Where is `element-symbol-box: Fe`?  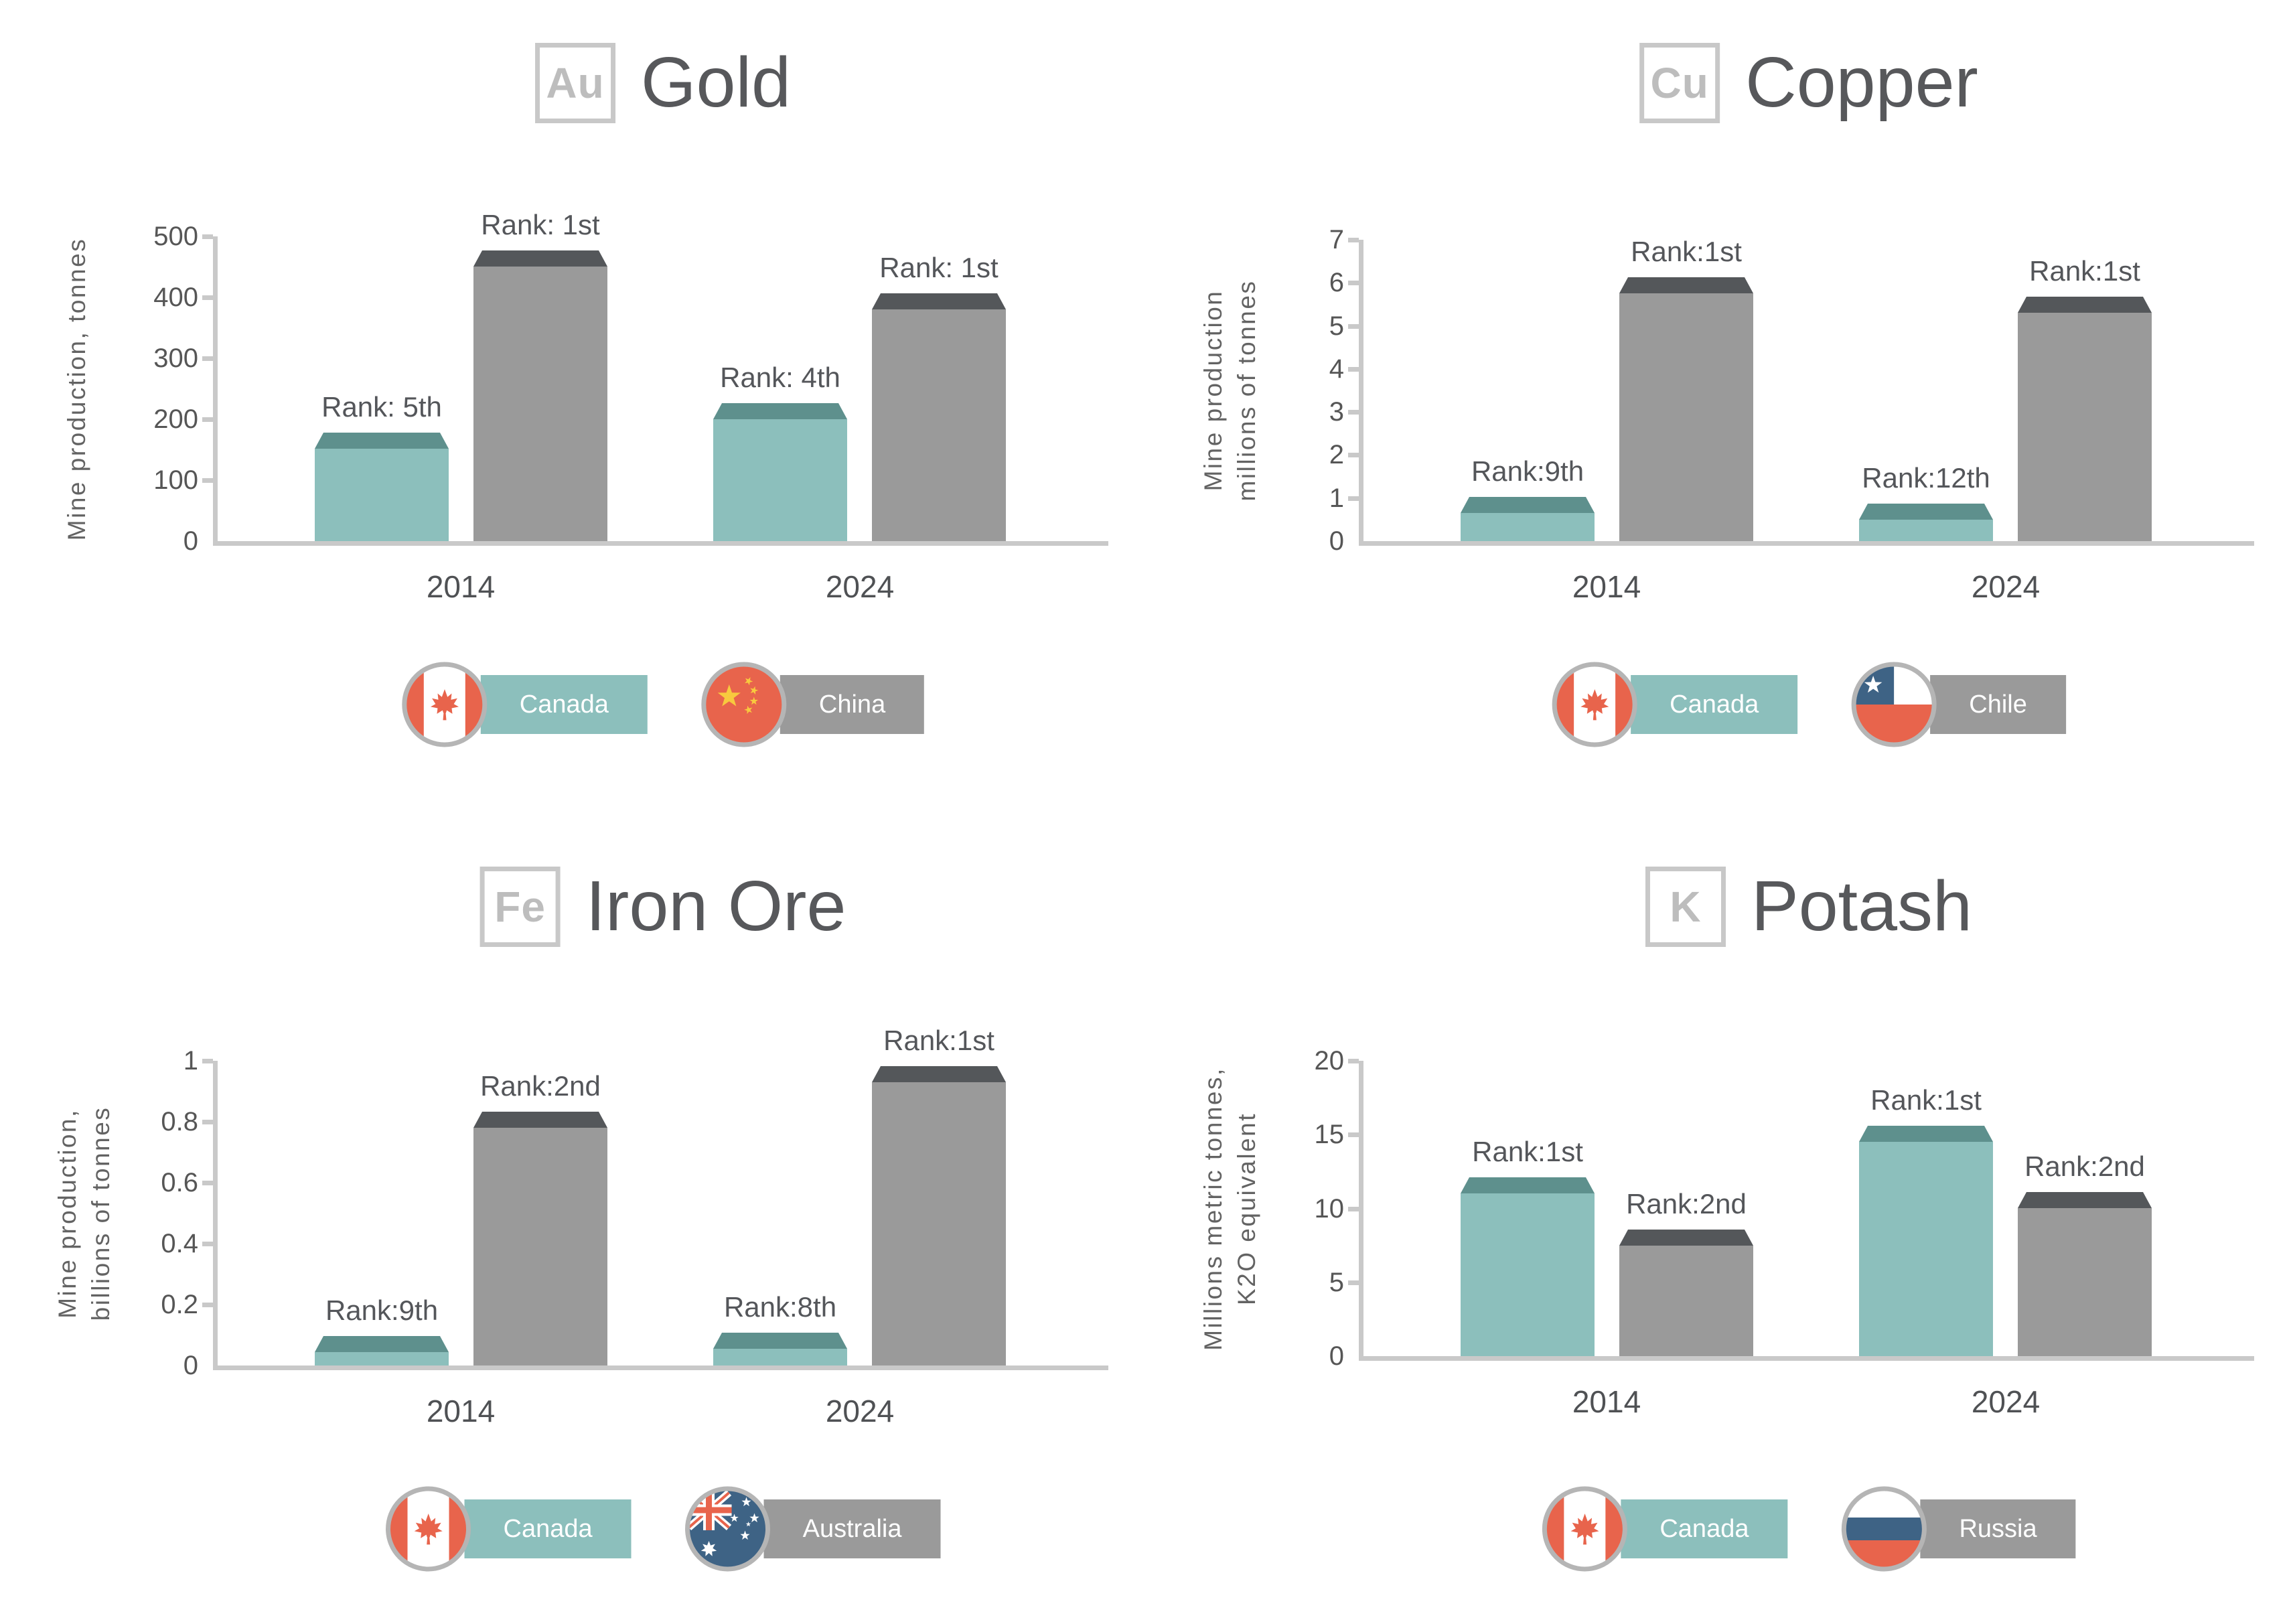
element-symbol-box: Fe is located at coordinates (520, 906).